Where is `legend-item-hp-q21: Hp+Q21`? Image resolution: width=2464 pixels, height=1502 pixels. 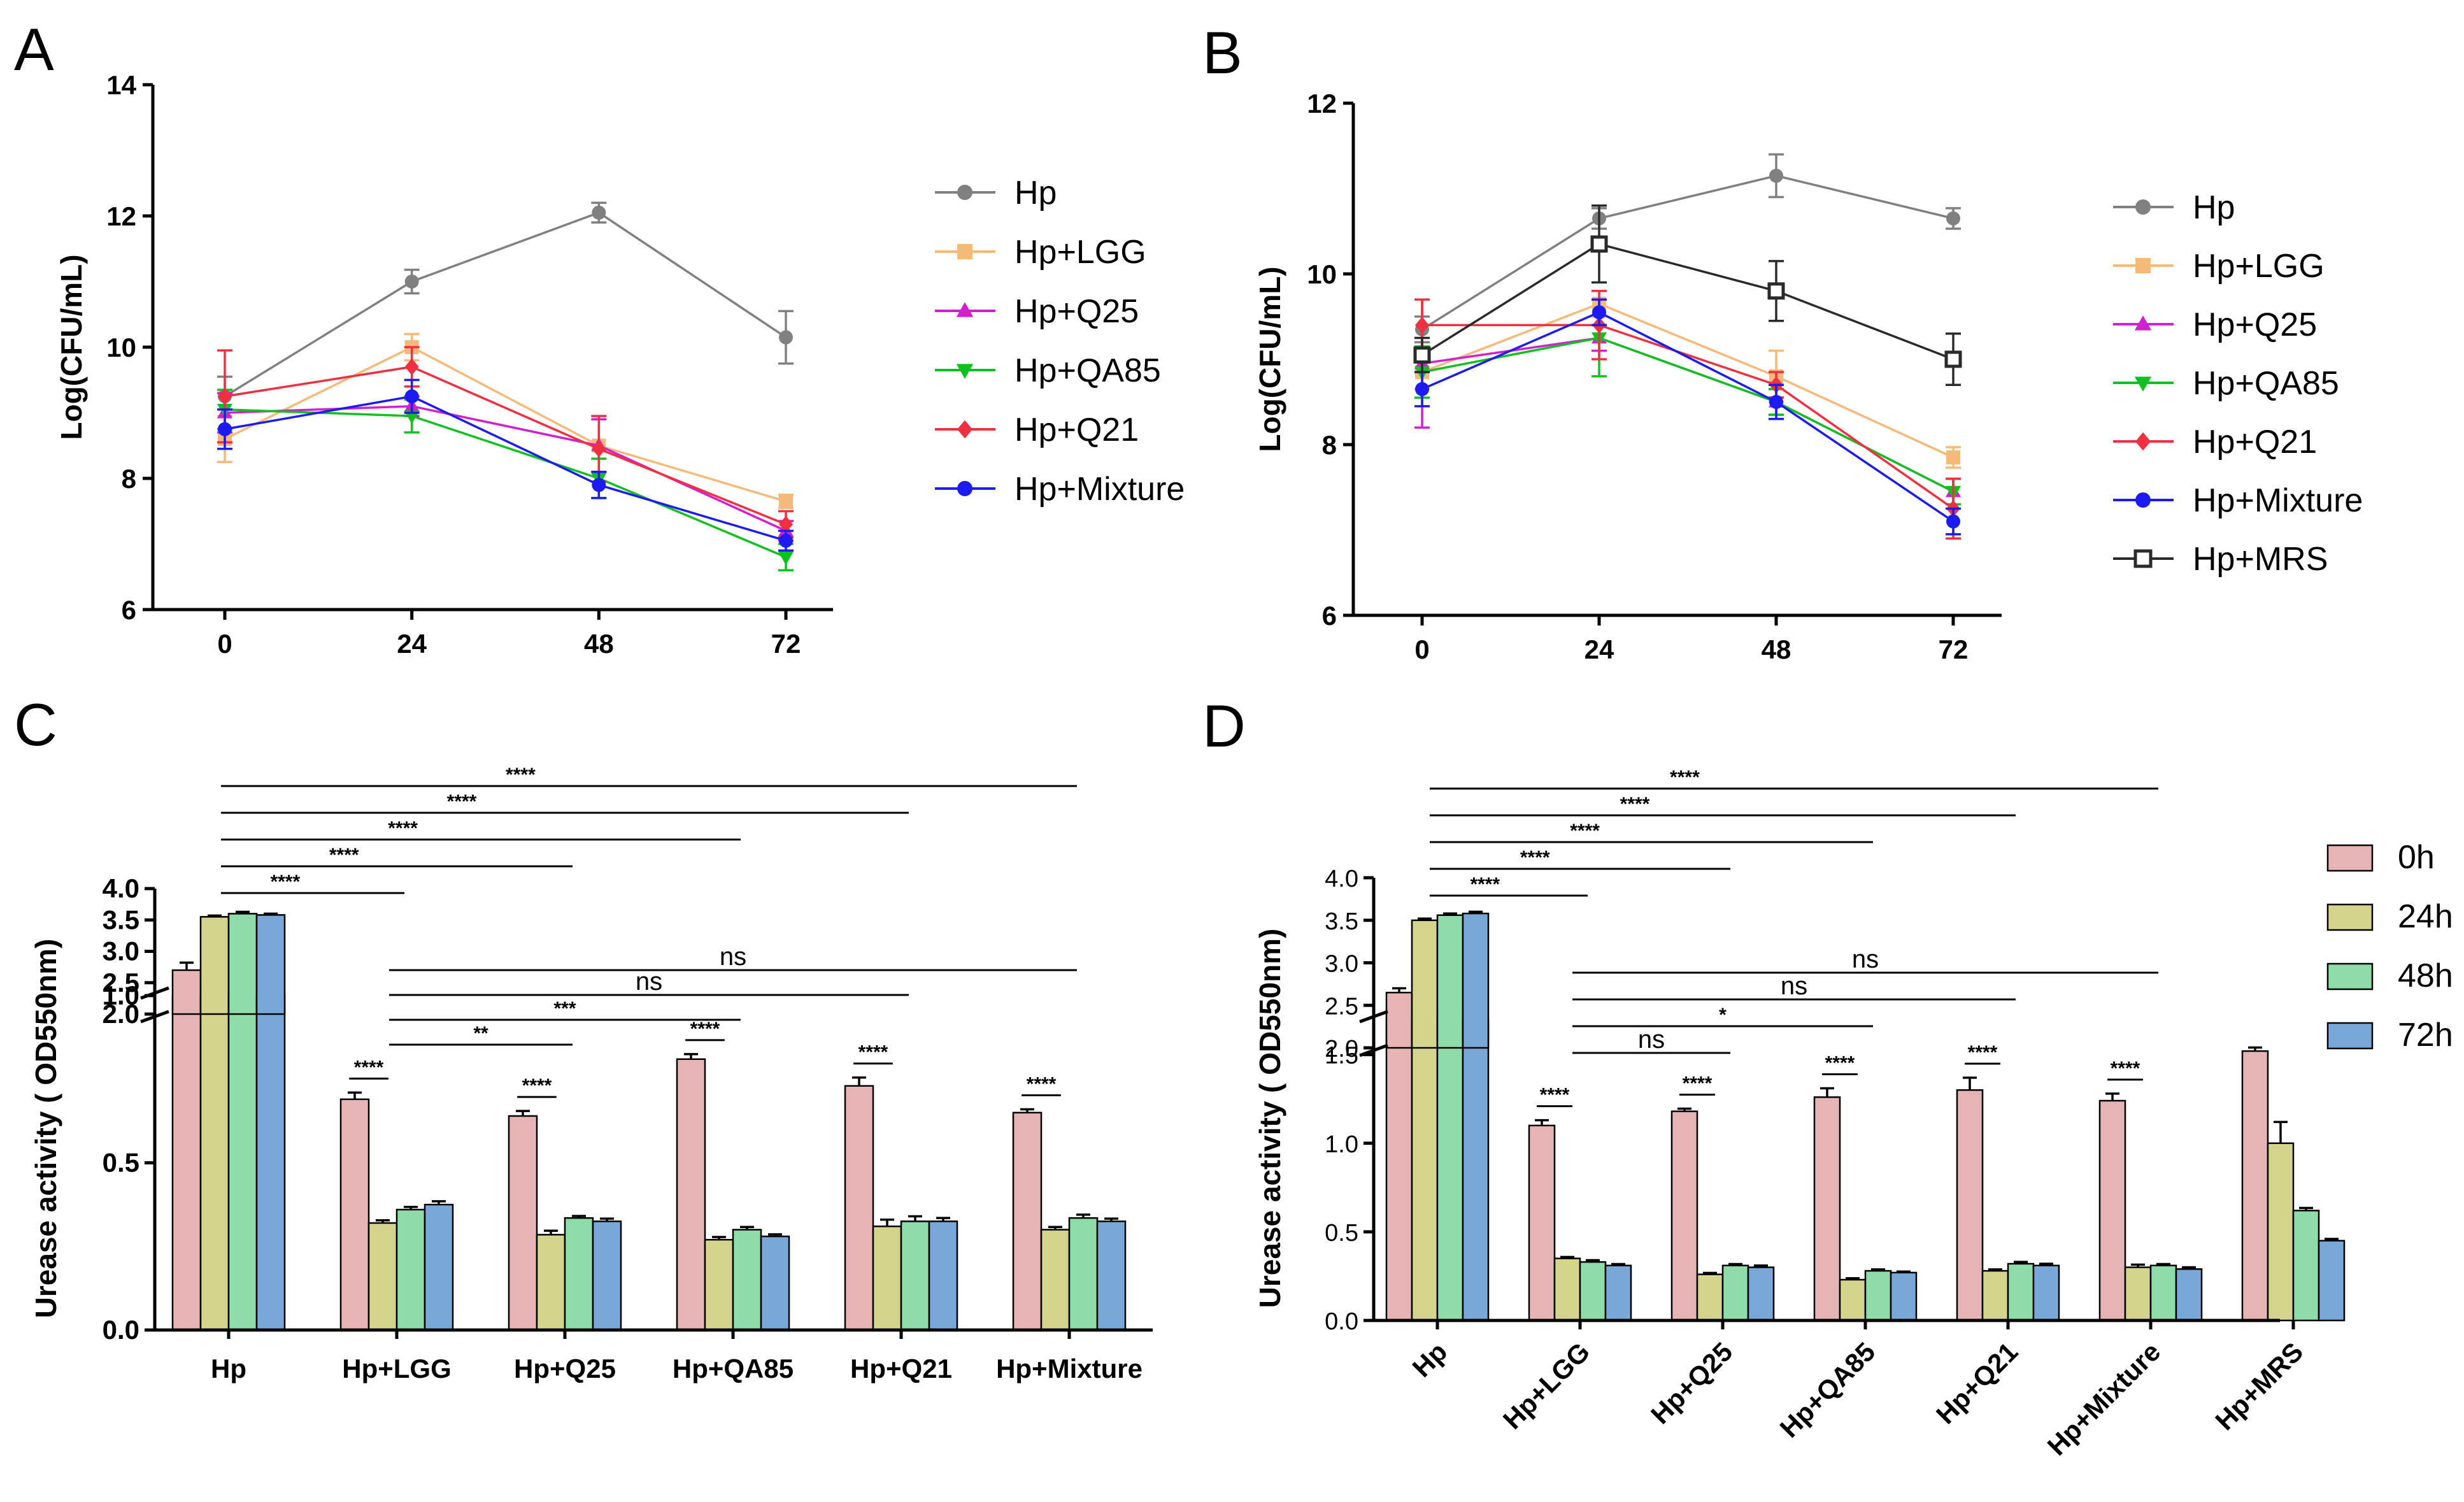 legend-item-hp-q21: Hp+Q21 is located at coordinates (2215, 442).